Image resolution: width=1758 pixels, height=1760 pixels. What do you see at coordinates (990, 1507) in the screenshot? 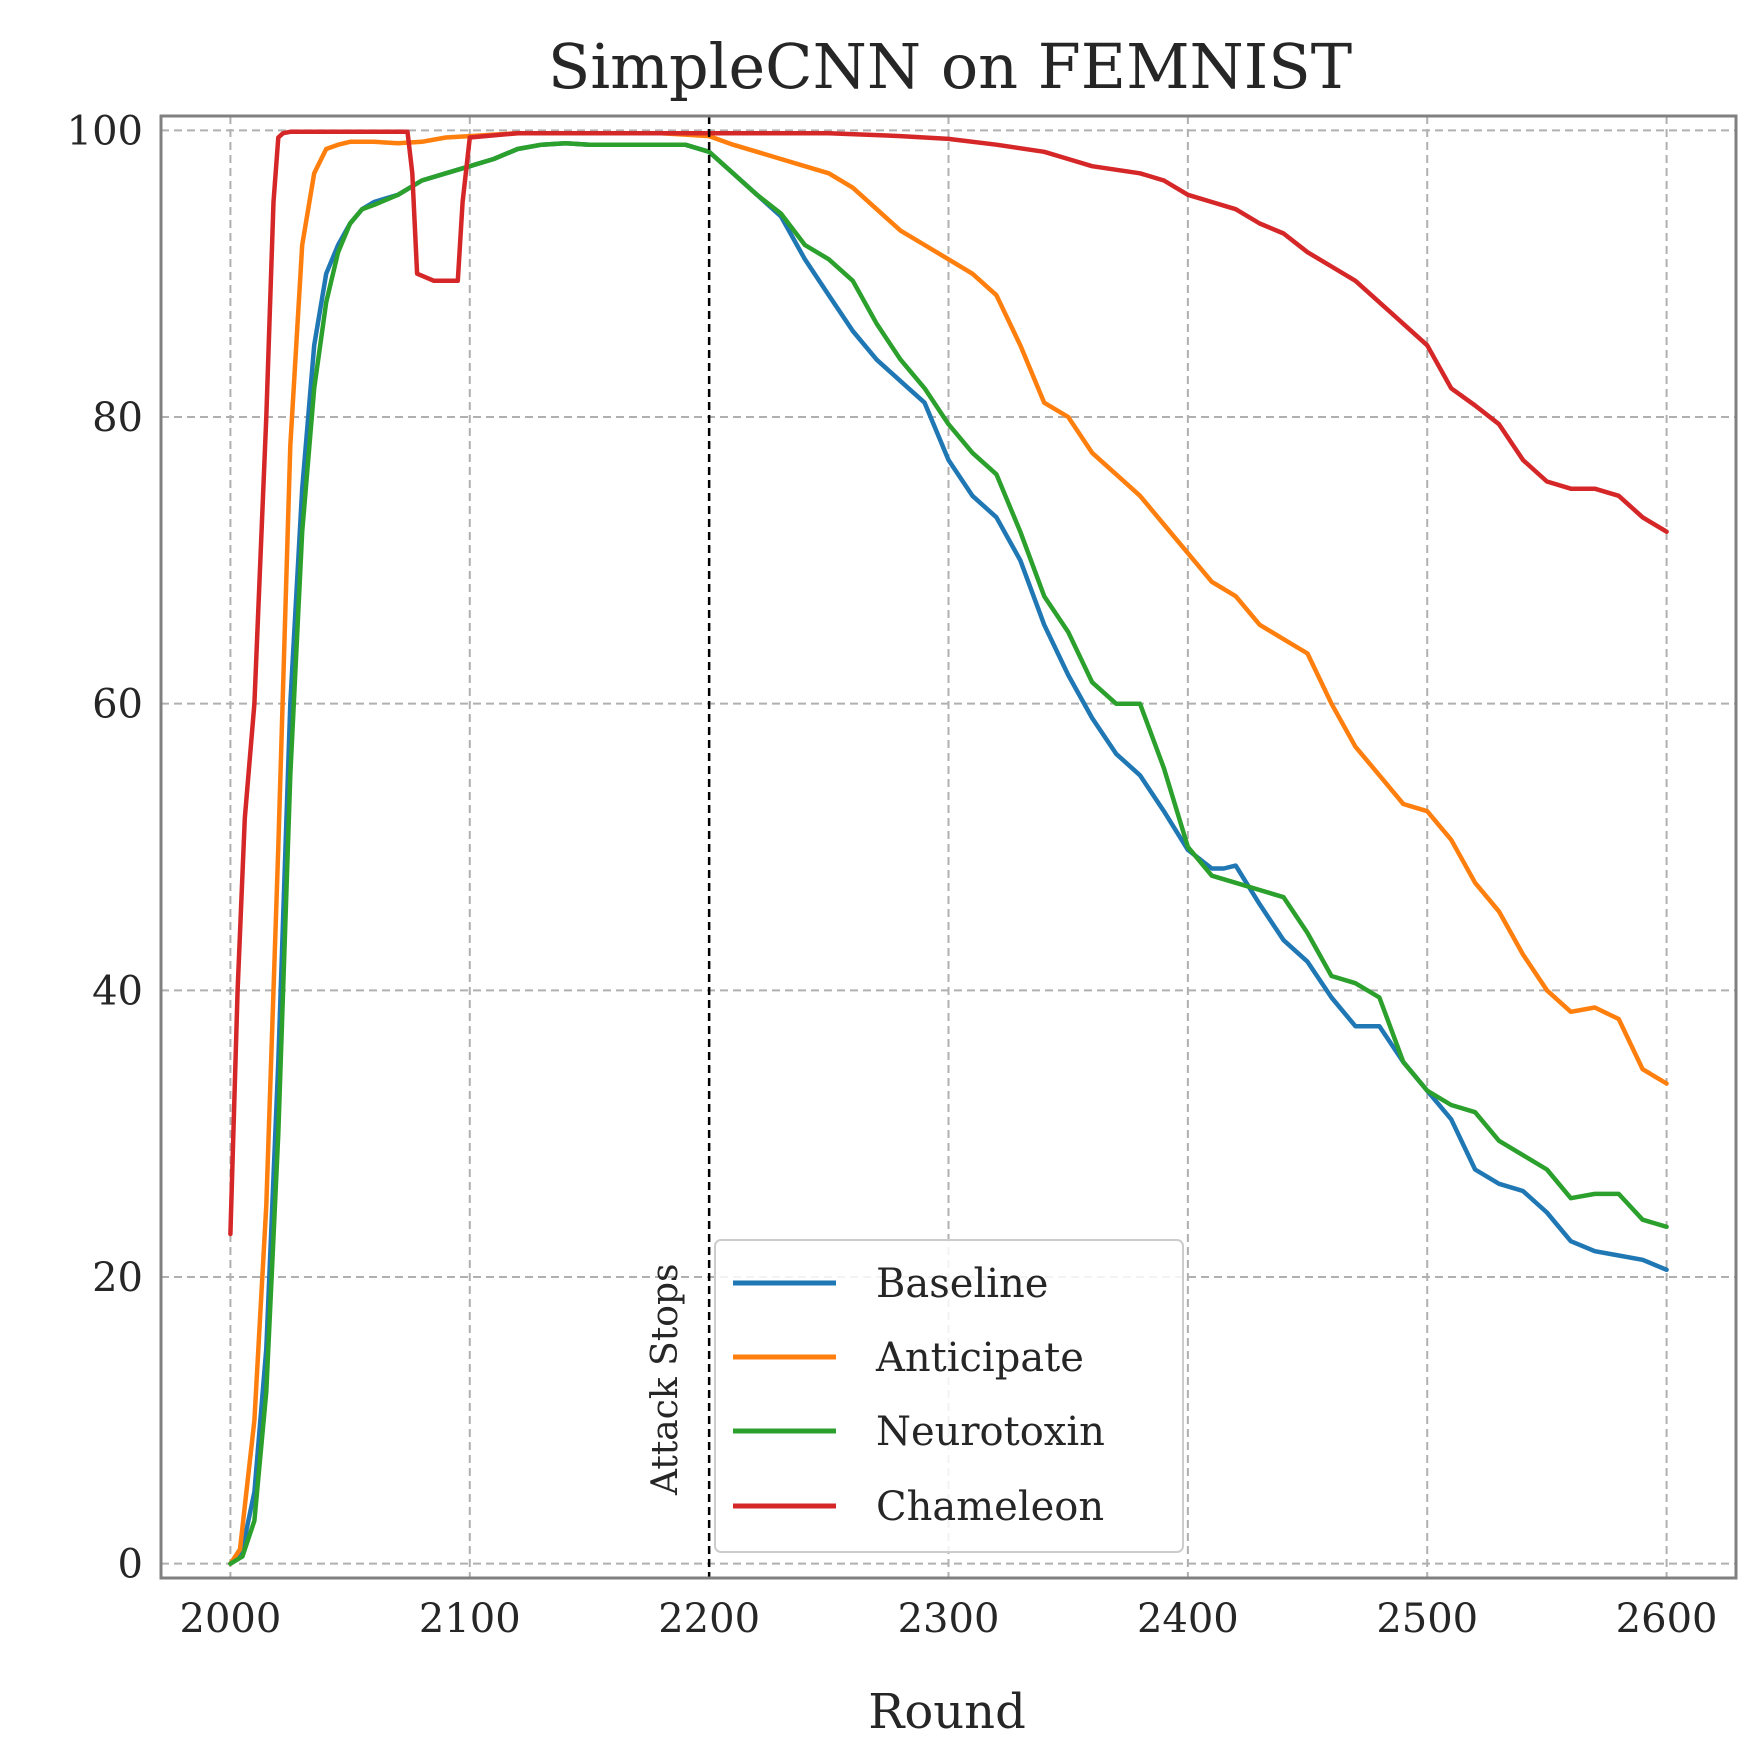
I see `legend-label-chameleon: Chameleon` at bounding box center [990, 1507].